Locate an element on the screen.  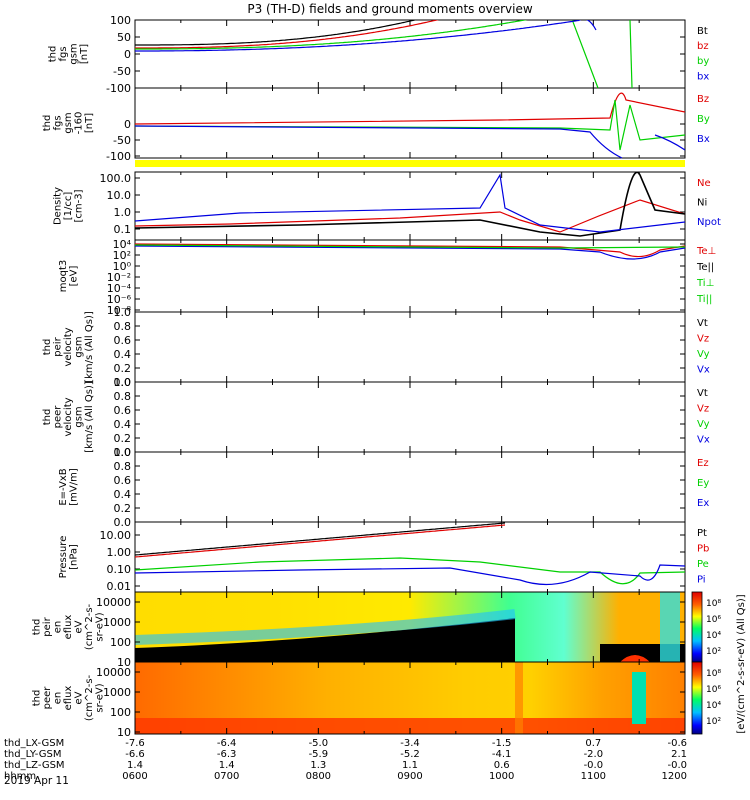
x-axis-value: -6.6 is located at coordinates (135, 754).